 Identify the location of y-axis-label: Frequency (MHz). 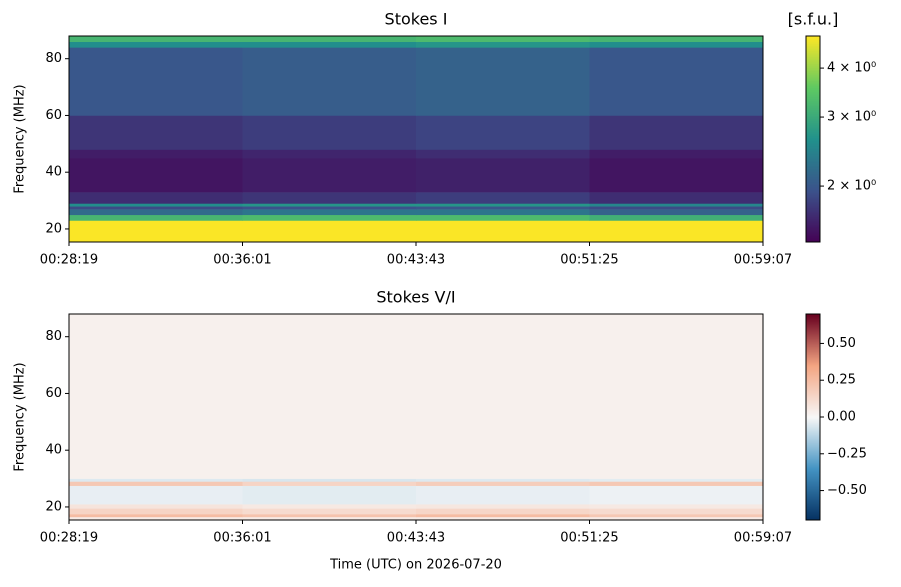
(20, 138).